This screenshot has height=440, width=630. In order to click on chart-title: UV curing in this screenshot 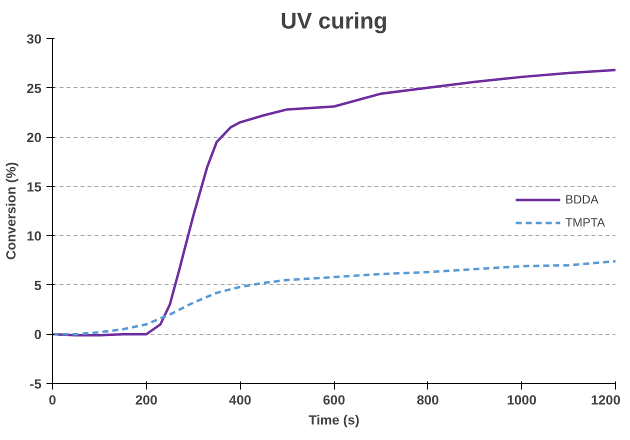, I will do `click(334, 21)`.